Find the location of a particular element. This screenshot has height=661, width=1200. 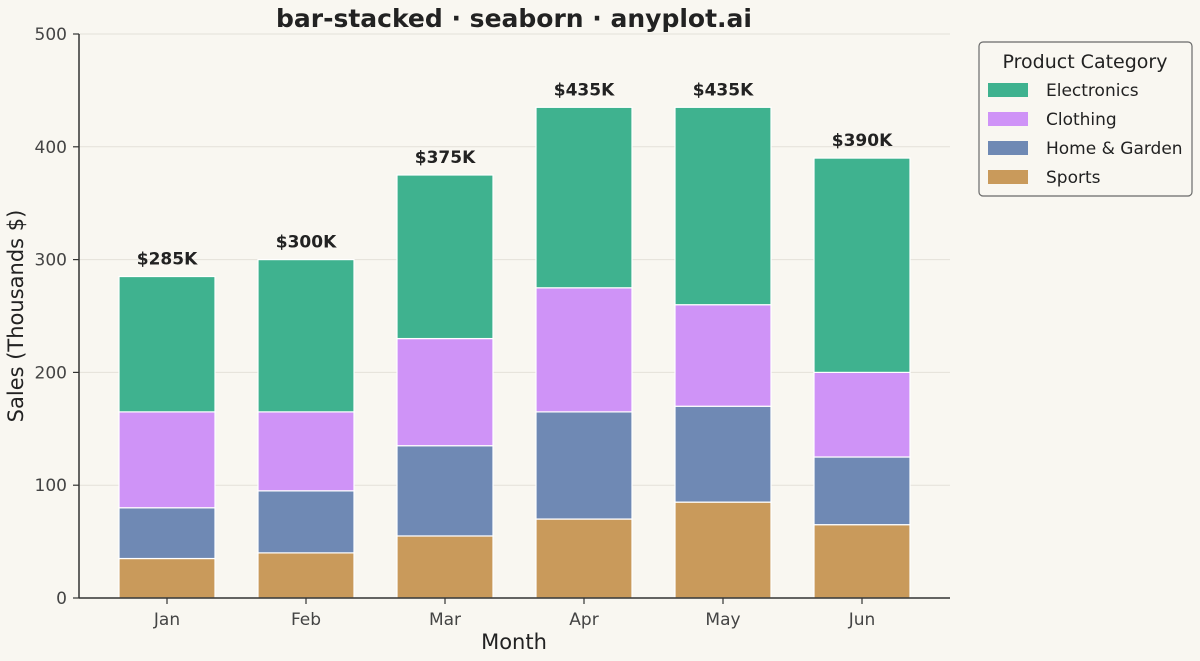

x-tick-label-feb: Feb is located at coordinates (306, 620).